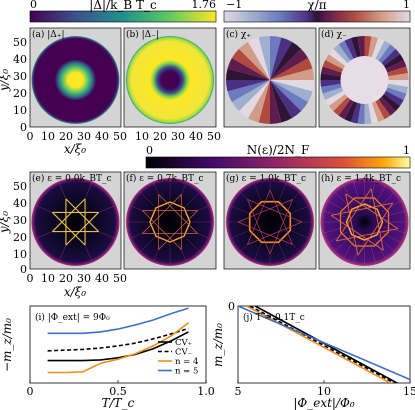 The image size is (415, 410). I want to click on mid-ylabel: y/ξ₀, so click(5, 222).